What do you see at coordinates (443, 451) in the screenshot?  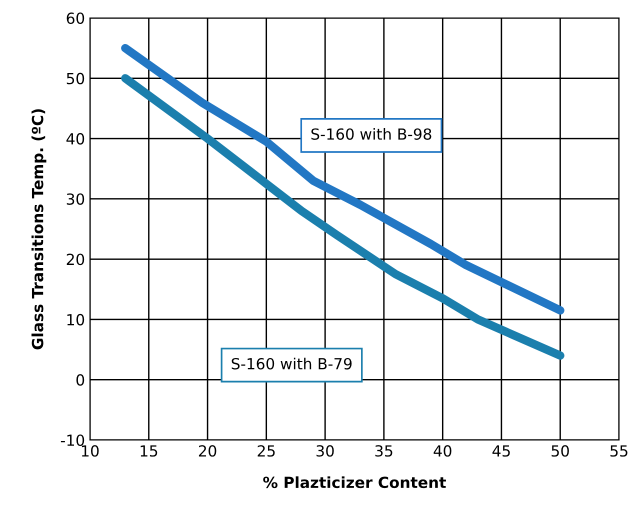 I see `x-tick-label: 40` at bounding box center [443, 451].